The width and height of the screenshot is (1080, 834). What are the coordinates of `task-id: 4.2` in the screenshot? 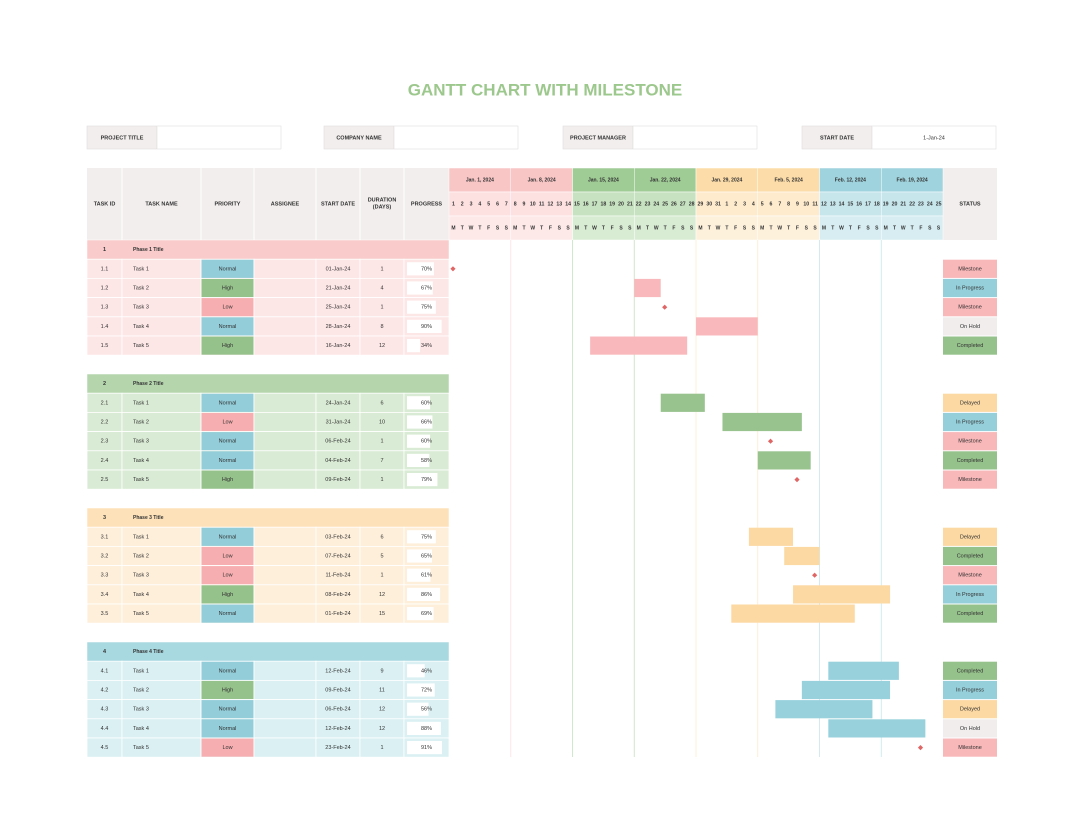 It's located at (105, 690).